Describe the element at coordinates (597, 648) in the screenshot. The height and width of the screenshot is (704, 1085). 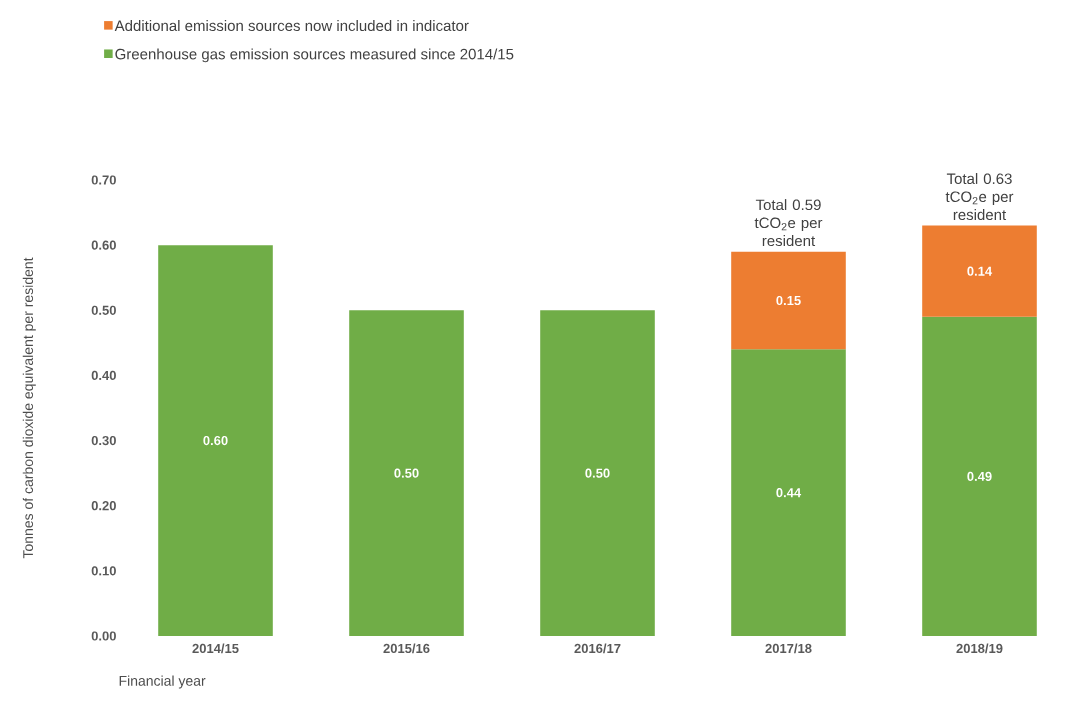
I see `x-tick-label: 2016/17` at that location.